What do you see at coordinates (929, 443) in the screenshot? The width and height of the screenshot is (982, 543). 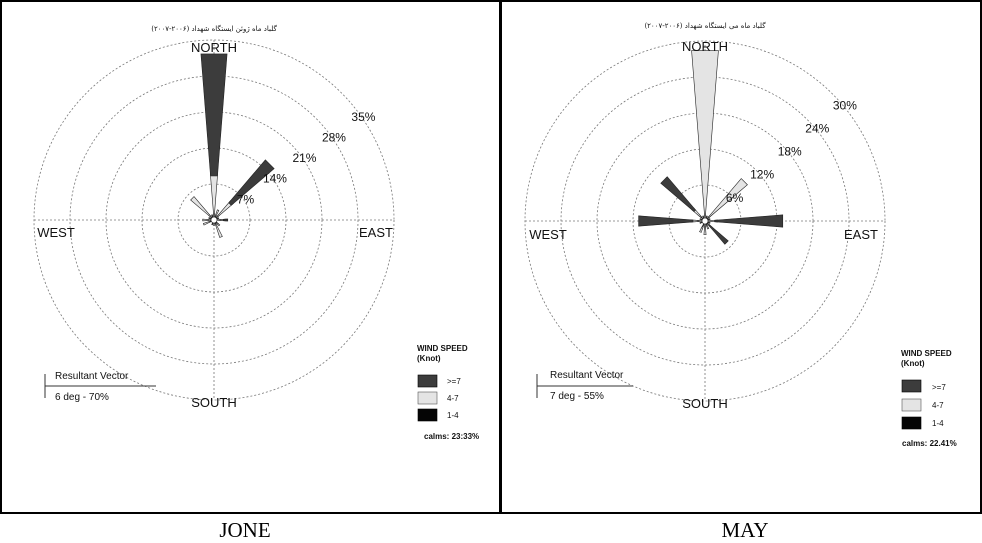 I see `calms-label: calms: 22.41%` at bounding box center [929, 443].